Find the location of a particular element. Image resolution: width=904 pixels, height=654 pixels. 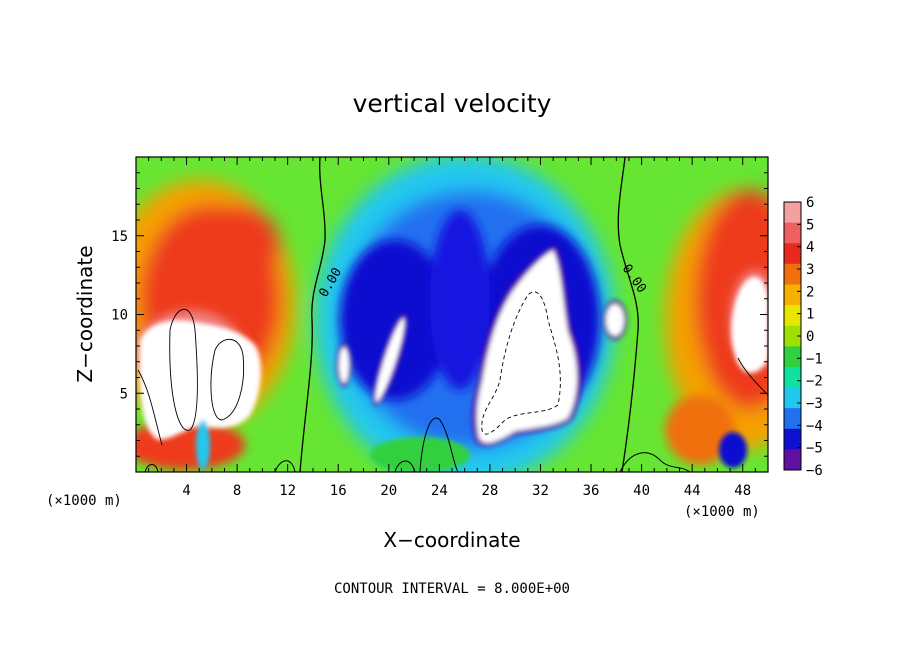

colorbar-tick-label: −3 is located at coordinates (814, 404).